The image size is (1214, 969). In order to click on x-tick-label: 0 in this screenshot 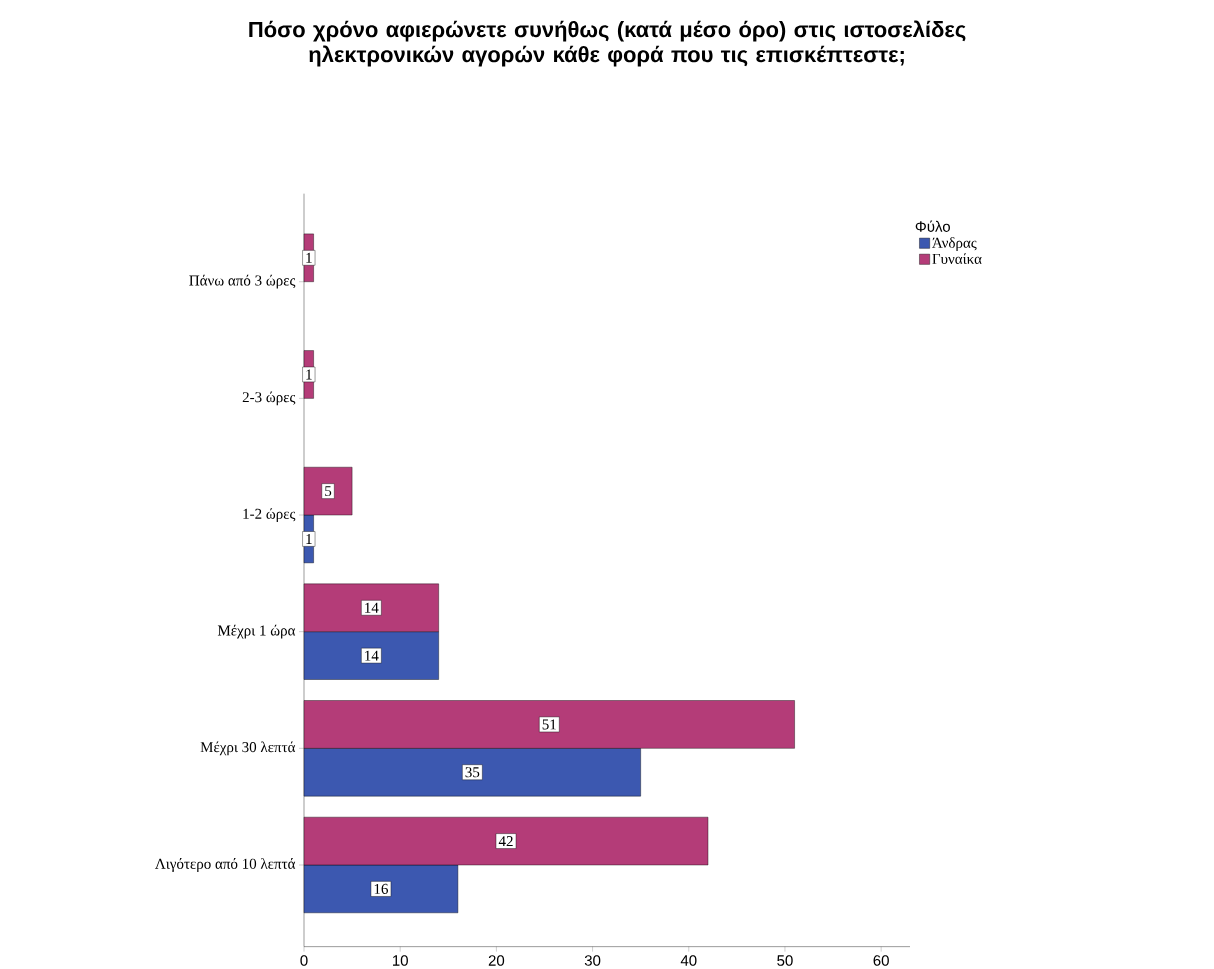, I will do `click(304, 960)`.